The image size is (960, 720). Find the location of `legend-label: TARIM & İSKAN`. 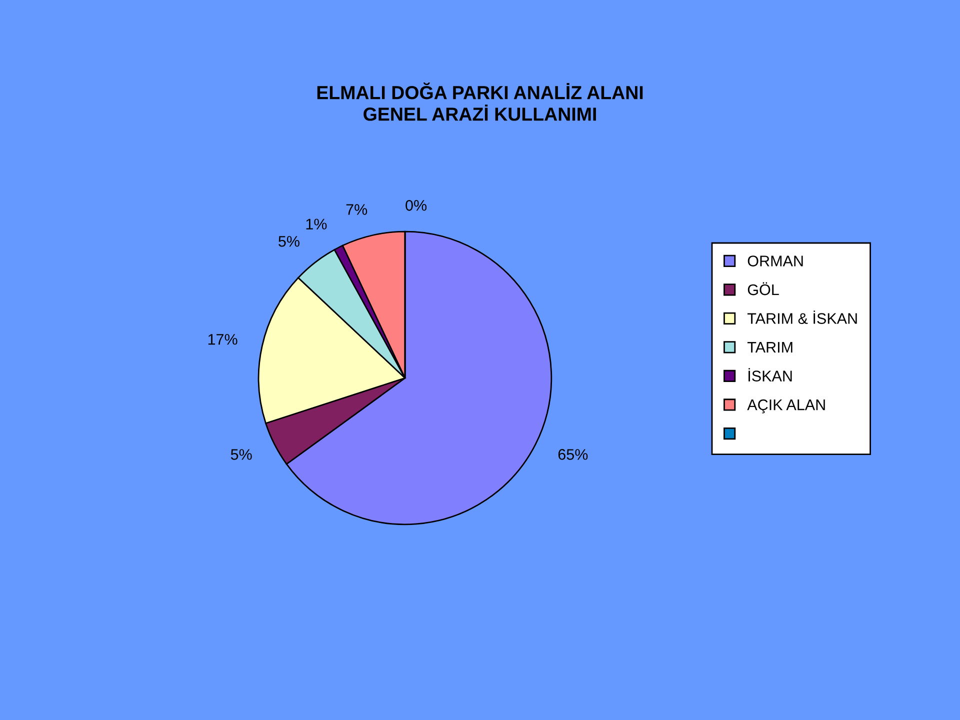

legend-label: TARIM & İSKAN is located at coordinates (802, 317).